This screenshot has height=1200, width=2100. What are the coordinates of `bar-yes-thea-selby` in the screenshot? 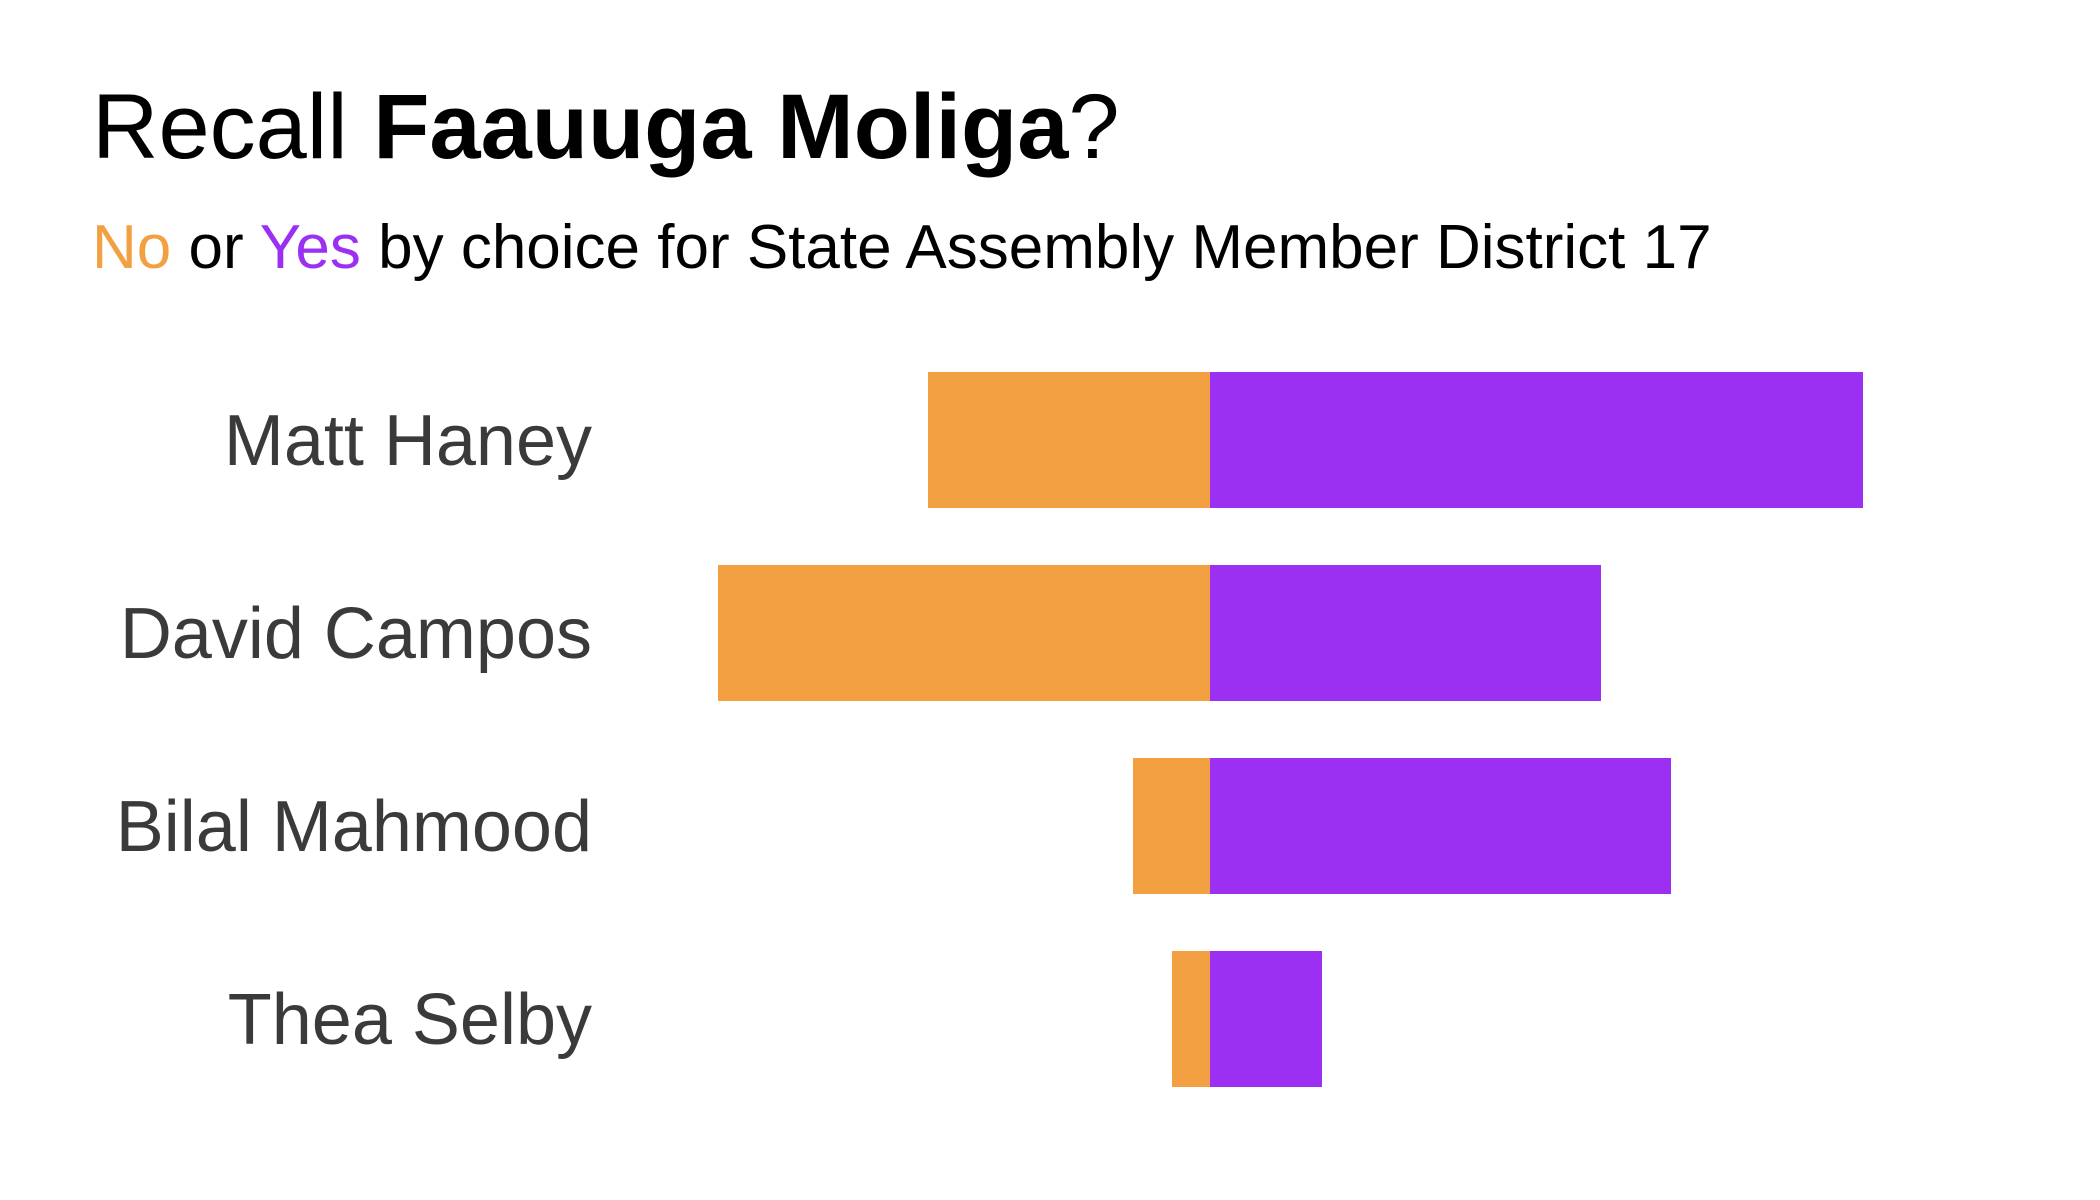 It's located at (1266, 1019).